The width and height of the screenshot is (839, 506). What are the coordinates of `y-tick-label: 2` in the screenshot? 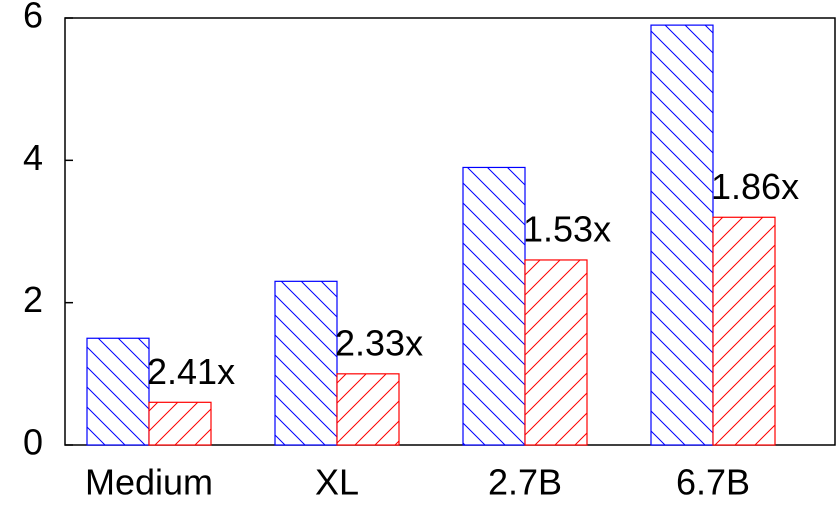 It's located at (33, 299).